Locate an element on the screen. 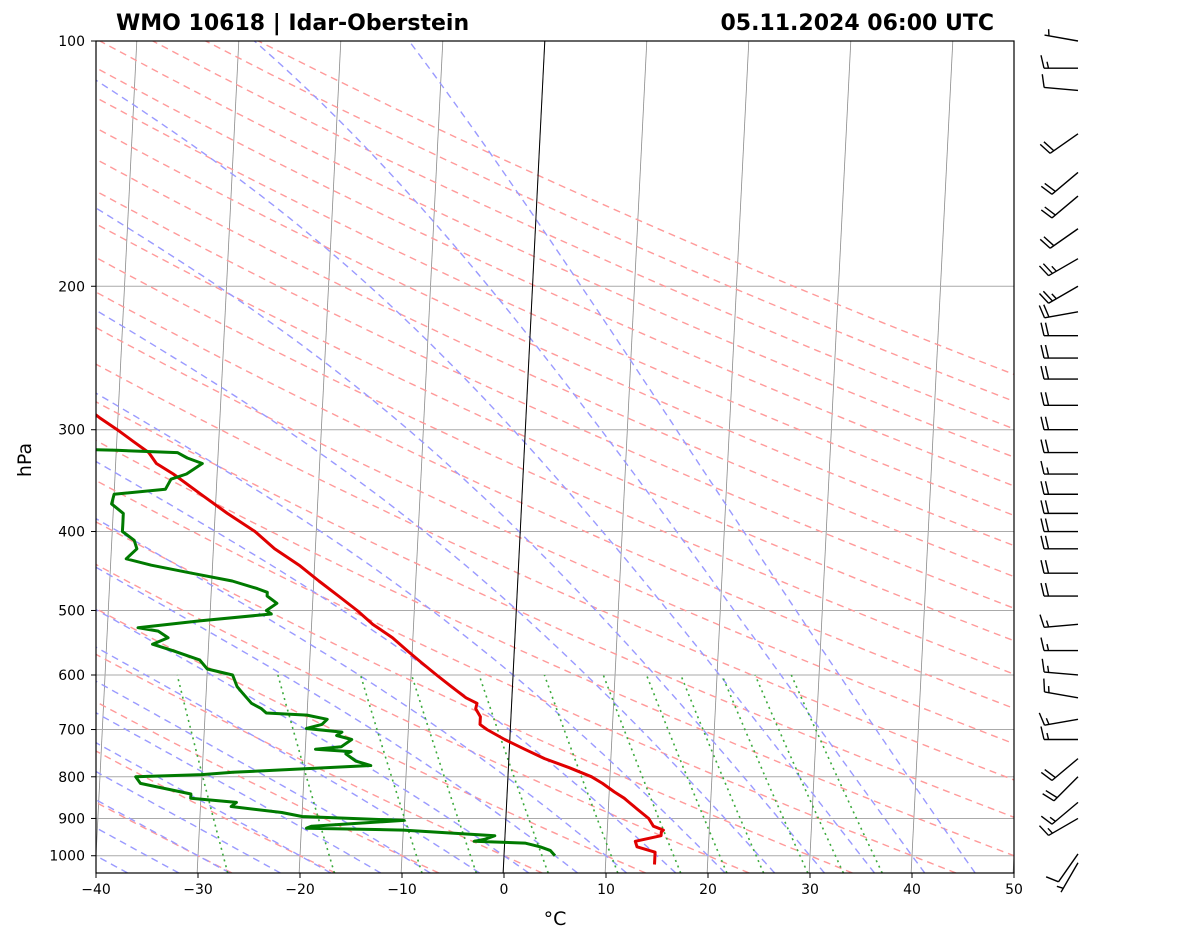 The height and width of the screenshot is (941, 1181). x-tick-label: 10 is located at coordinates (606, 890).